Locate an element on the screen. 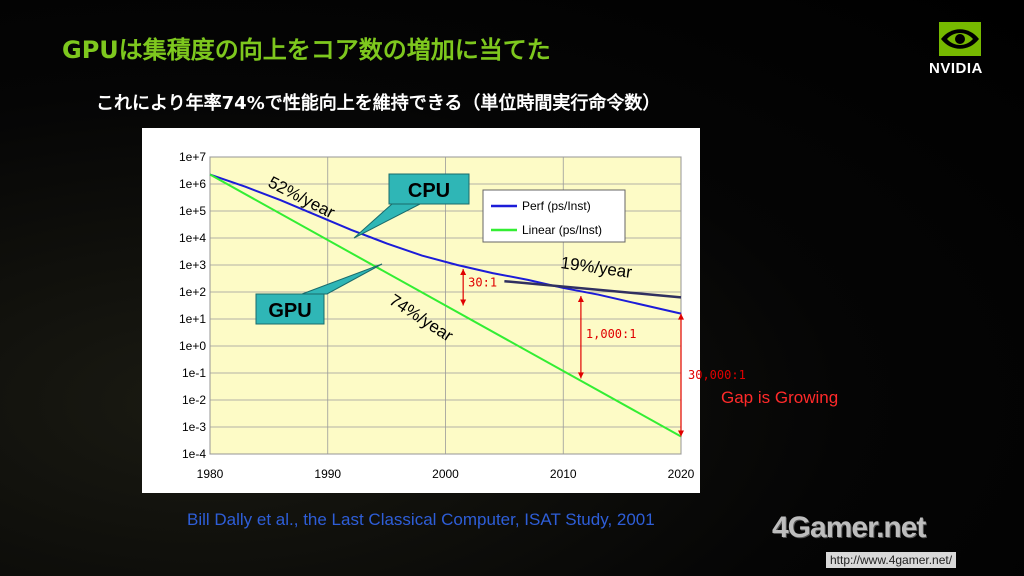 The width and height of the screenshot is (1024, 576). legend-label-perf: Perf (ps/Inst) is located at coordinates (556, 206).